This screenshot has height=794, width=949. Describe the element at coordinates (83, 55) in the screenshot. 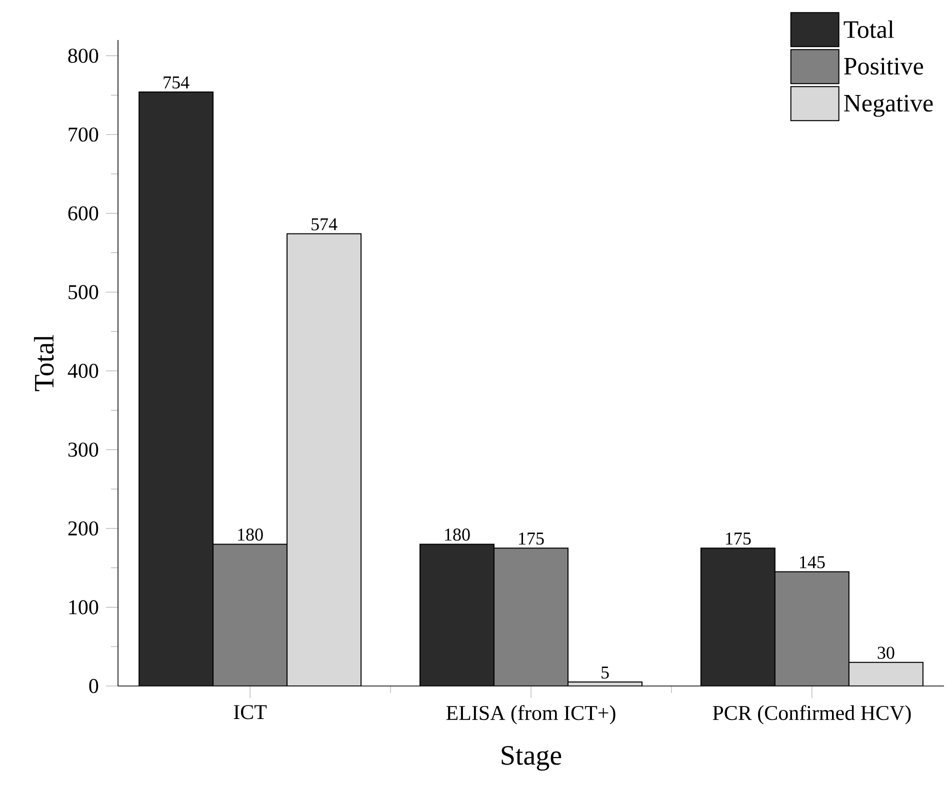

I see `y-tick-label: 800` at that location.